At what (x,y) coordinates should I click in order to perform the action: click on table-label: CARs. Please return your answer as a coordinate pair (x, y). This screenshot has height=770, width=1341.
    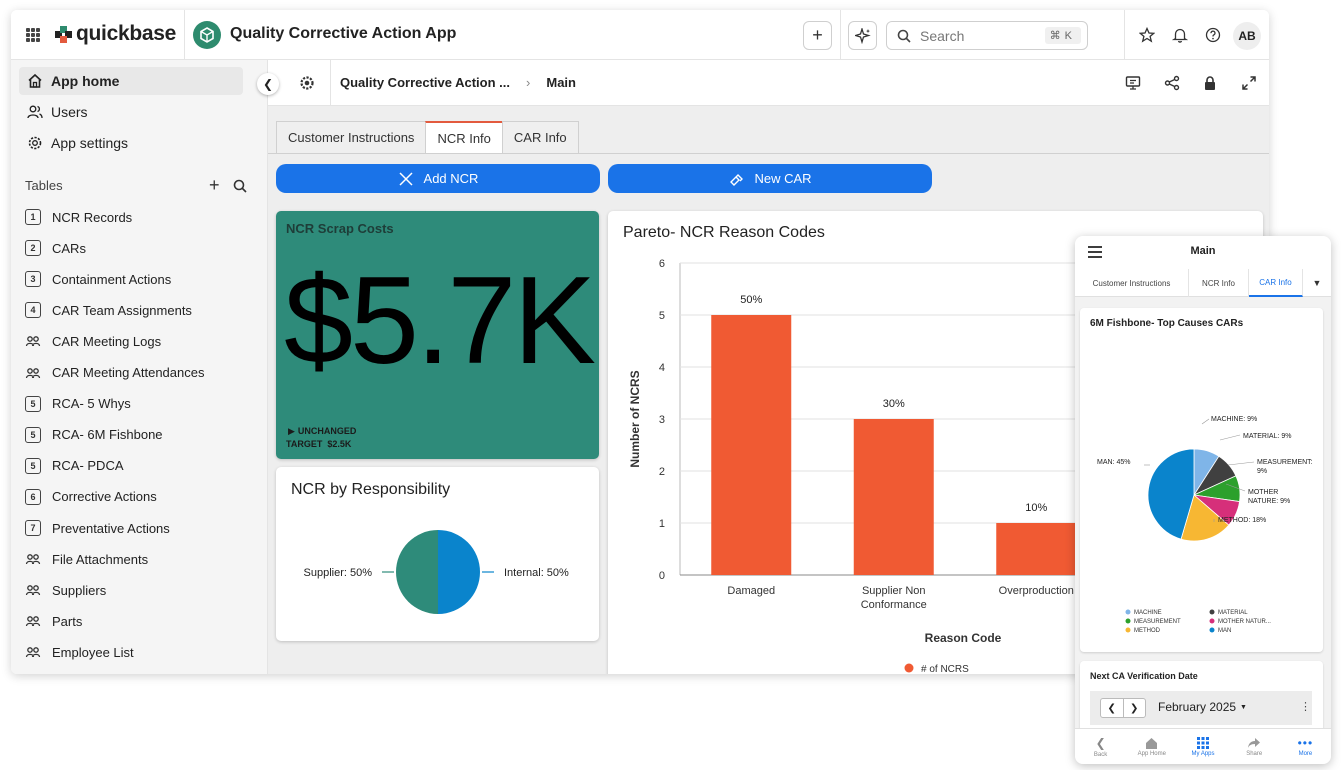
    Looking at the image, I should click on (69, 248).